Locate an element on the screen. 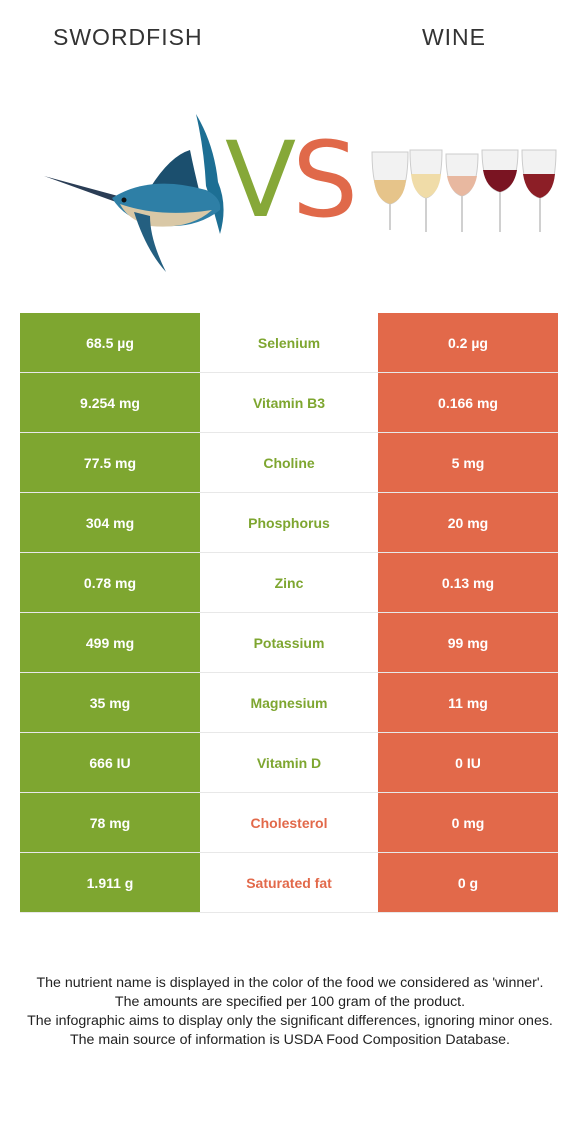 The width and height of the screenshot is (580, 1144). left-value: 499 mg is located at coordinates (110, 642).